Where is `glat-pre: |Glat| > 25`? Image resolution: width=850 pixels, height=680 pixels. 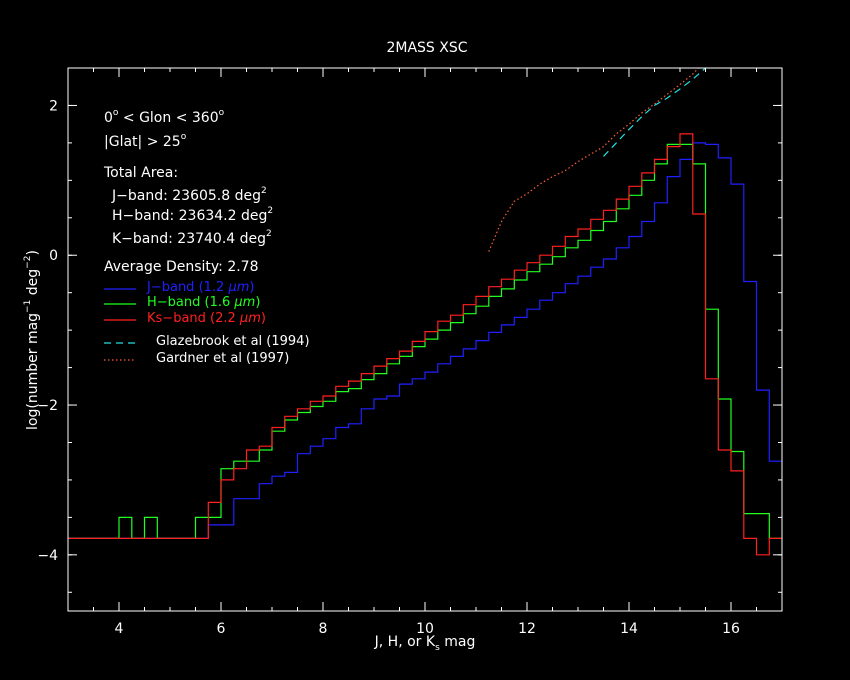
glat-pre: |Glat| > 25 is located at coordinates (142, 142).